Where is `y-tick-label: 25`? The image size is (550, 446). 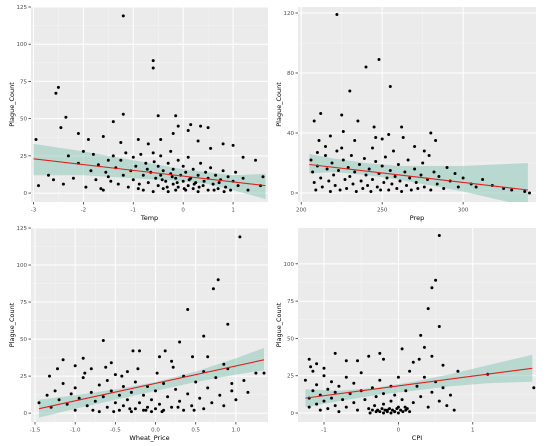 y-tick-label: 25 is located at coordinates (290, 377).